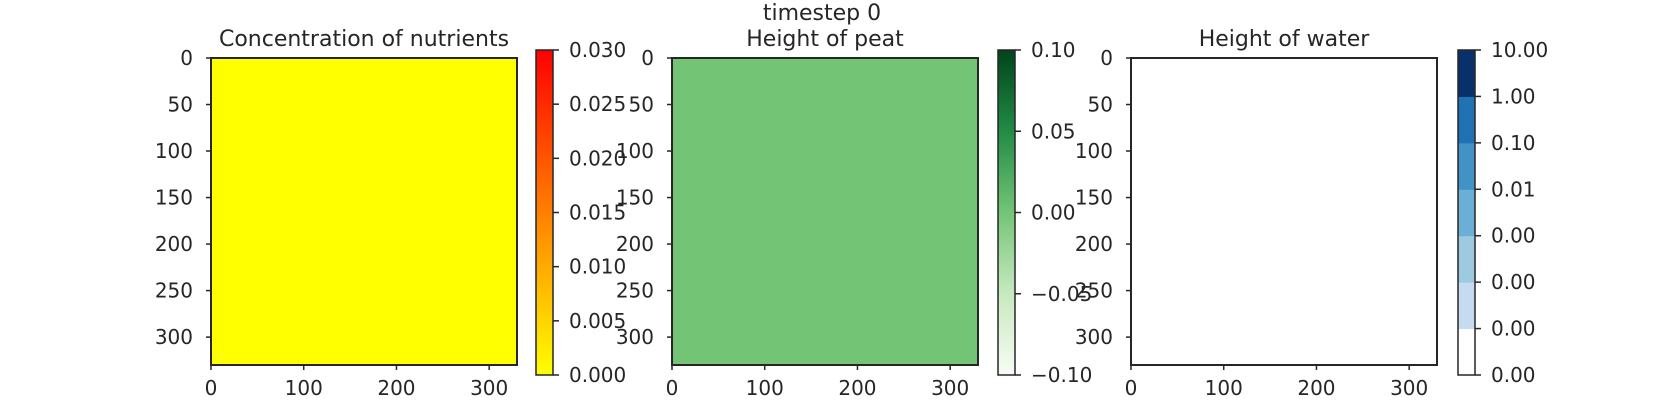  Describe the element at coordinates (597, 267) in the screenshot. I see `colorbar-tick-label: 0.010` at that location.